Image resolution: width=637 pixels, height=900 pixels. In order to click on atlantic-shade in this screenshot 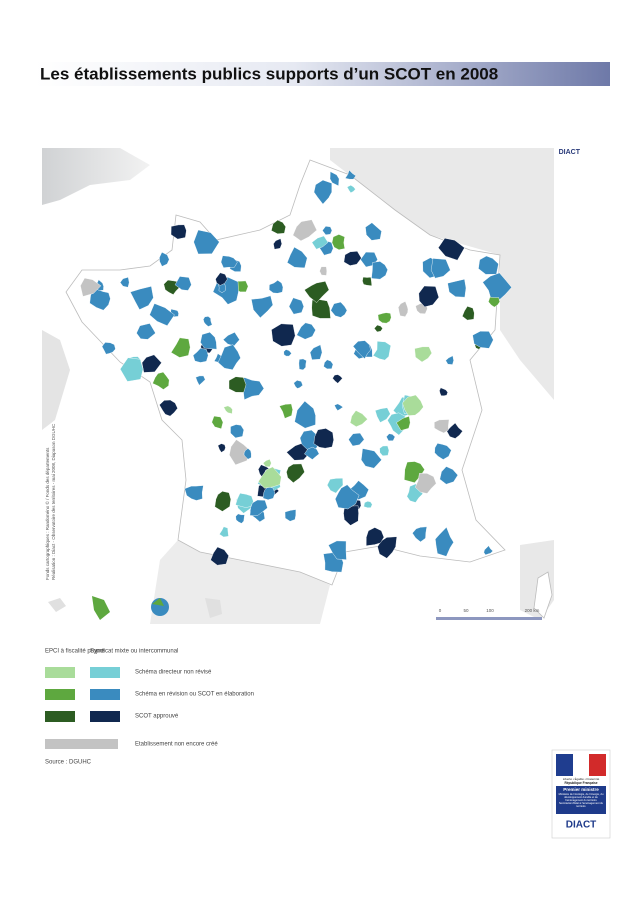, I will do `click(56, 380)`.